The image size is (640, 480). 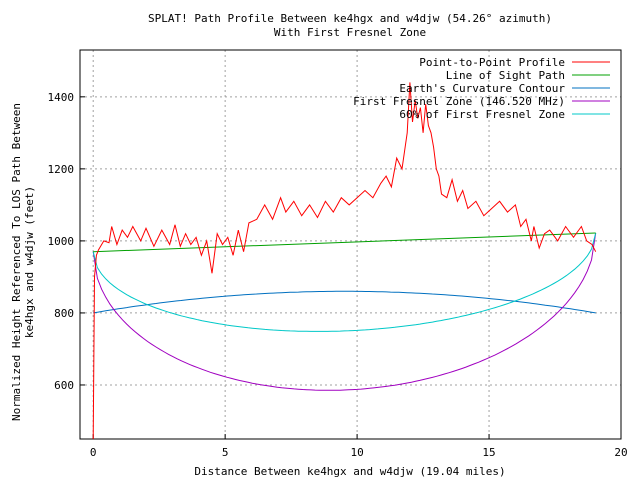 I want to click on legend-profile-label: Point-to-Point Profile, so click(x=492, y=62).